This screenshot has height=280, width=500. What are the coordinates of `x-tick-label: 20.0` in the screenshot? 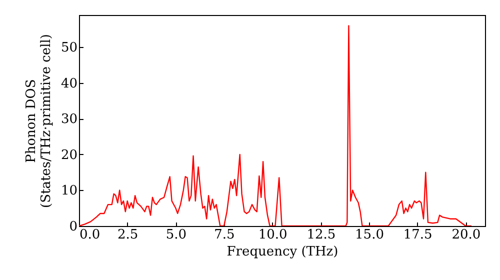 It's located at (466, 235).